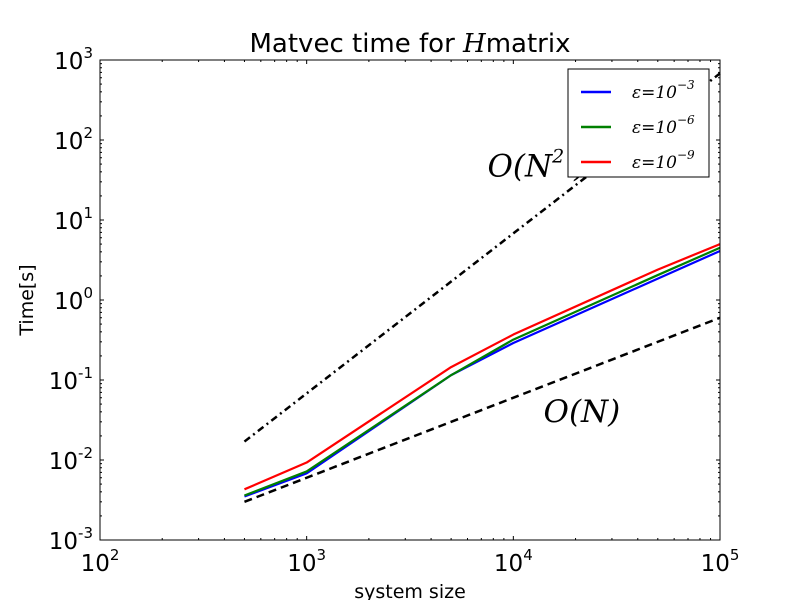 This screenshot has width=800, height=600. I want to click on y-axis-label: Time[s], so click(27, 300).